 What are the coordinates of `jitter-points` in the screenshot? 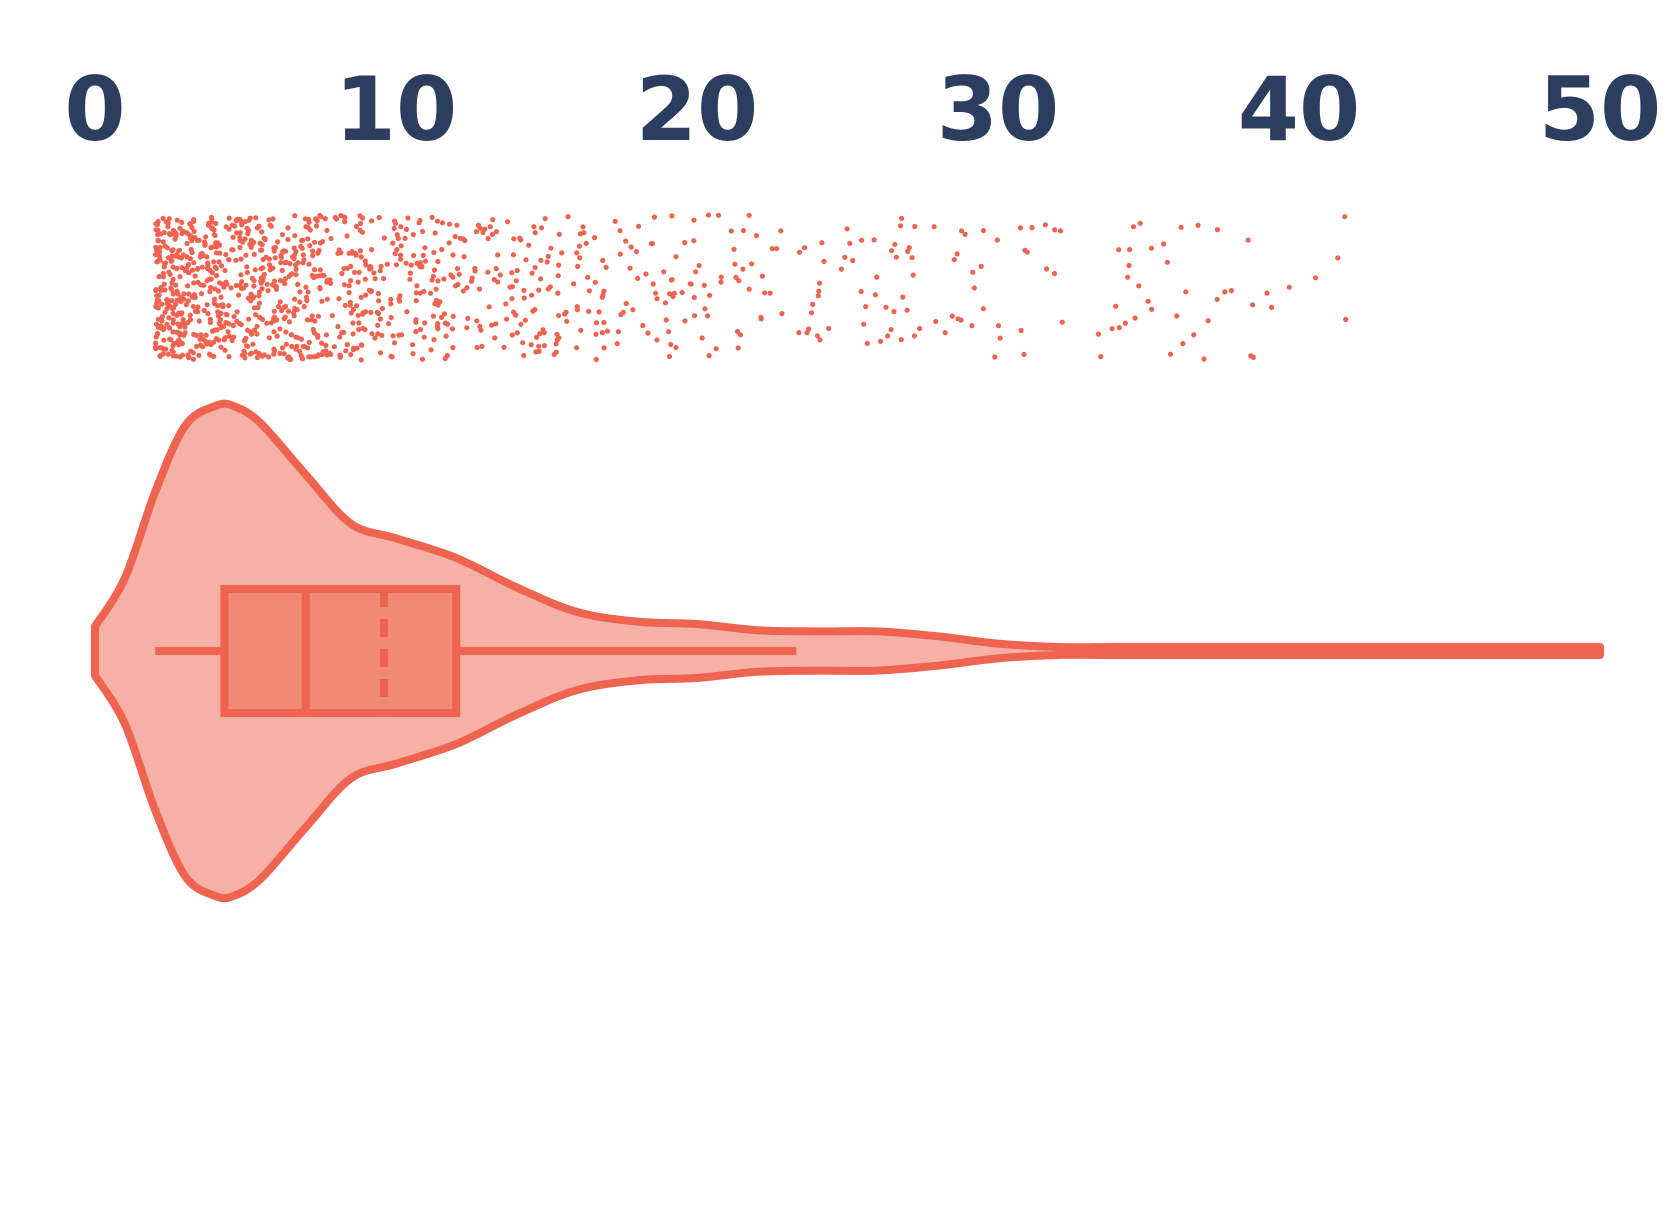 It's located at (750, 287).